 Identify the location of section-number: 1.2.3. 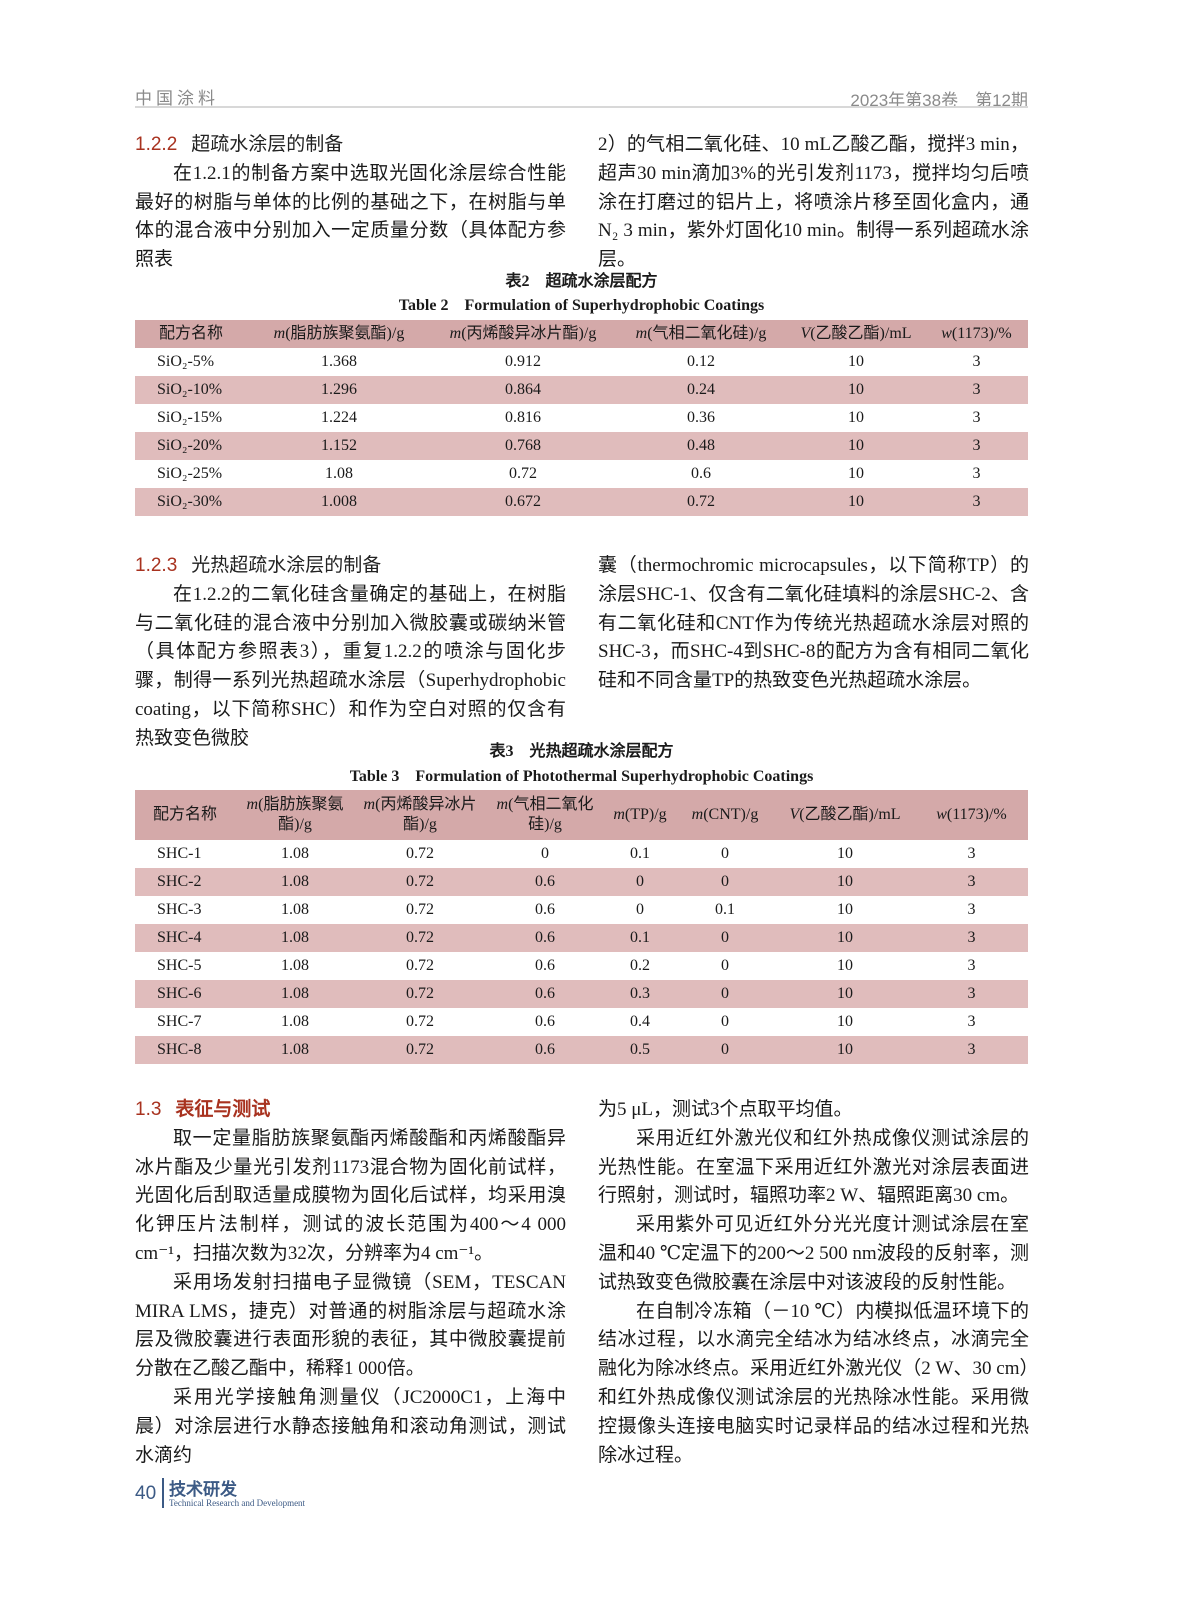
(156, 565).